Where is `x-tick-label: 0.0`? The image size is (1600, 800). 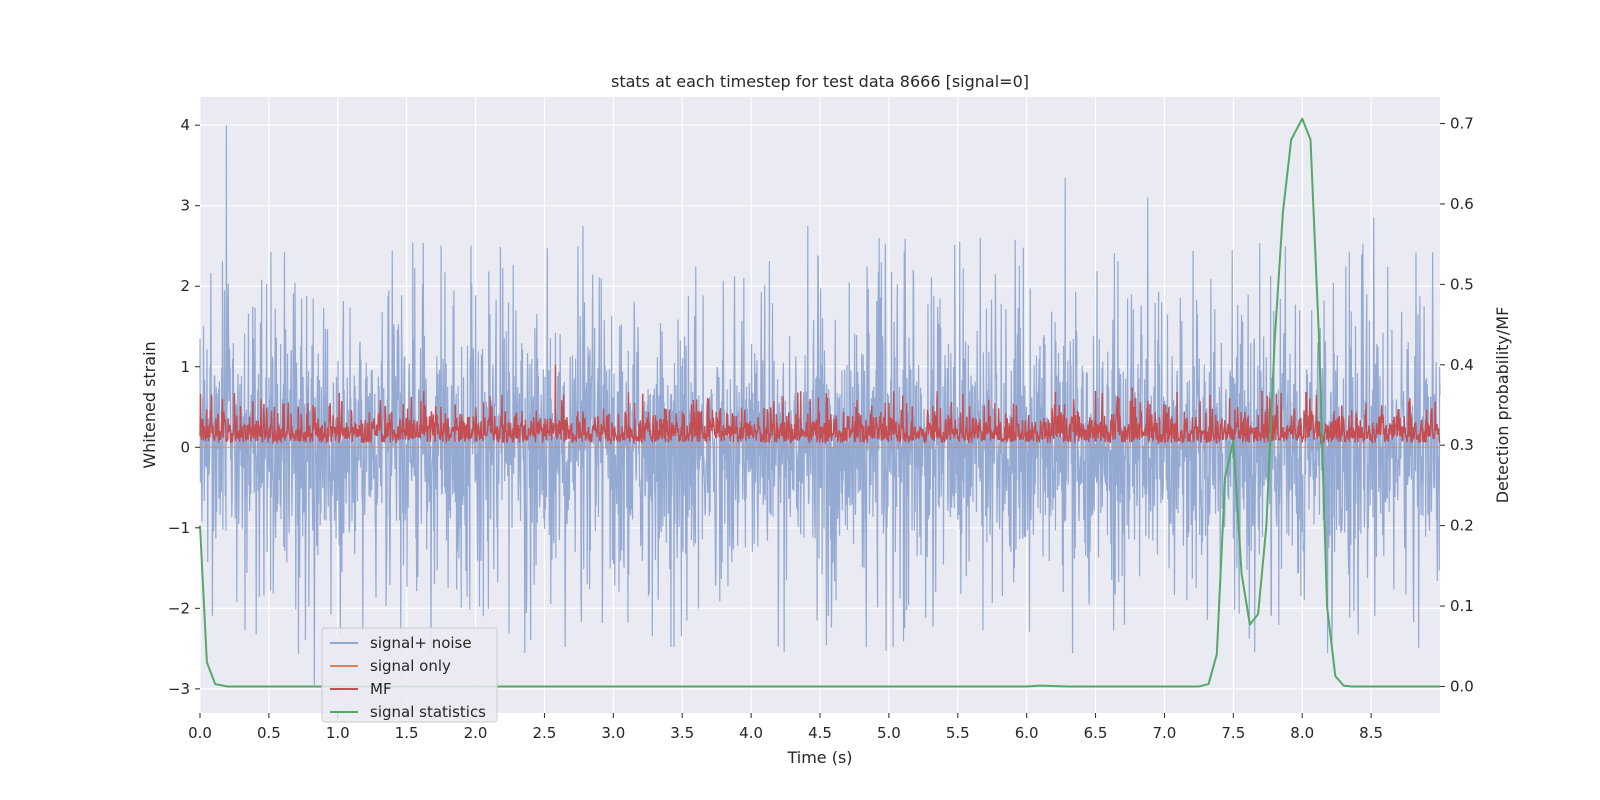
x-tick-label: 0.0 is located at coordinates (200, 733).